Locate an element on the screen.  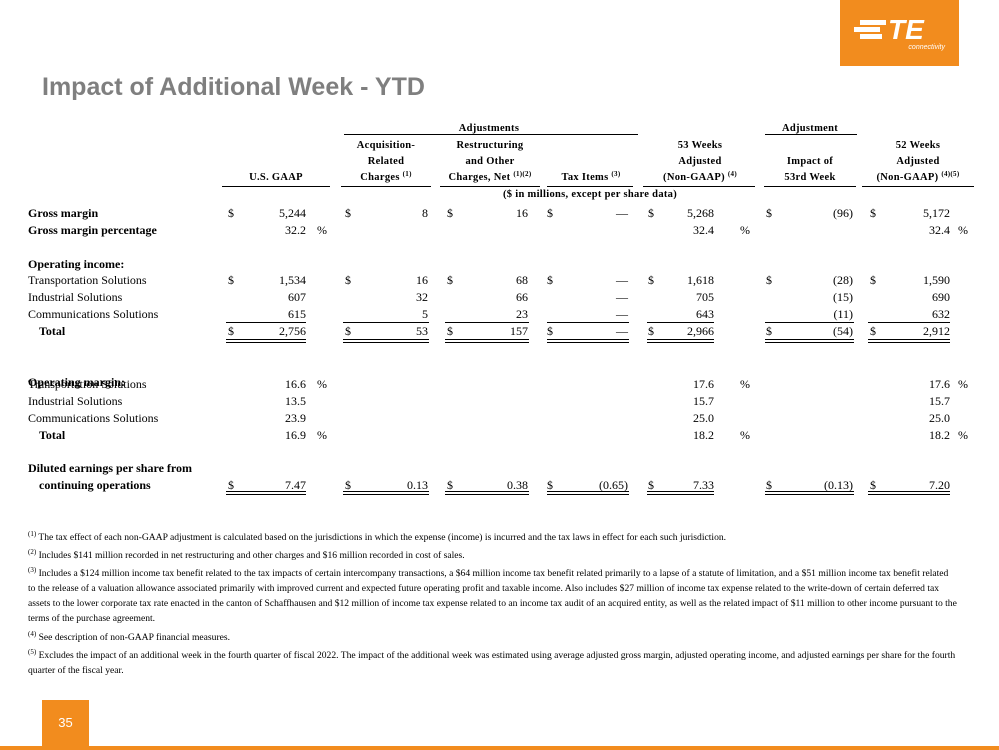
col-header-acquisition: Acquisition- Related Charges (1) is located at coordinates (386, 161).